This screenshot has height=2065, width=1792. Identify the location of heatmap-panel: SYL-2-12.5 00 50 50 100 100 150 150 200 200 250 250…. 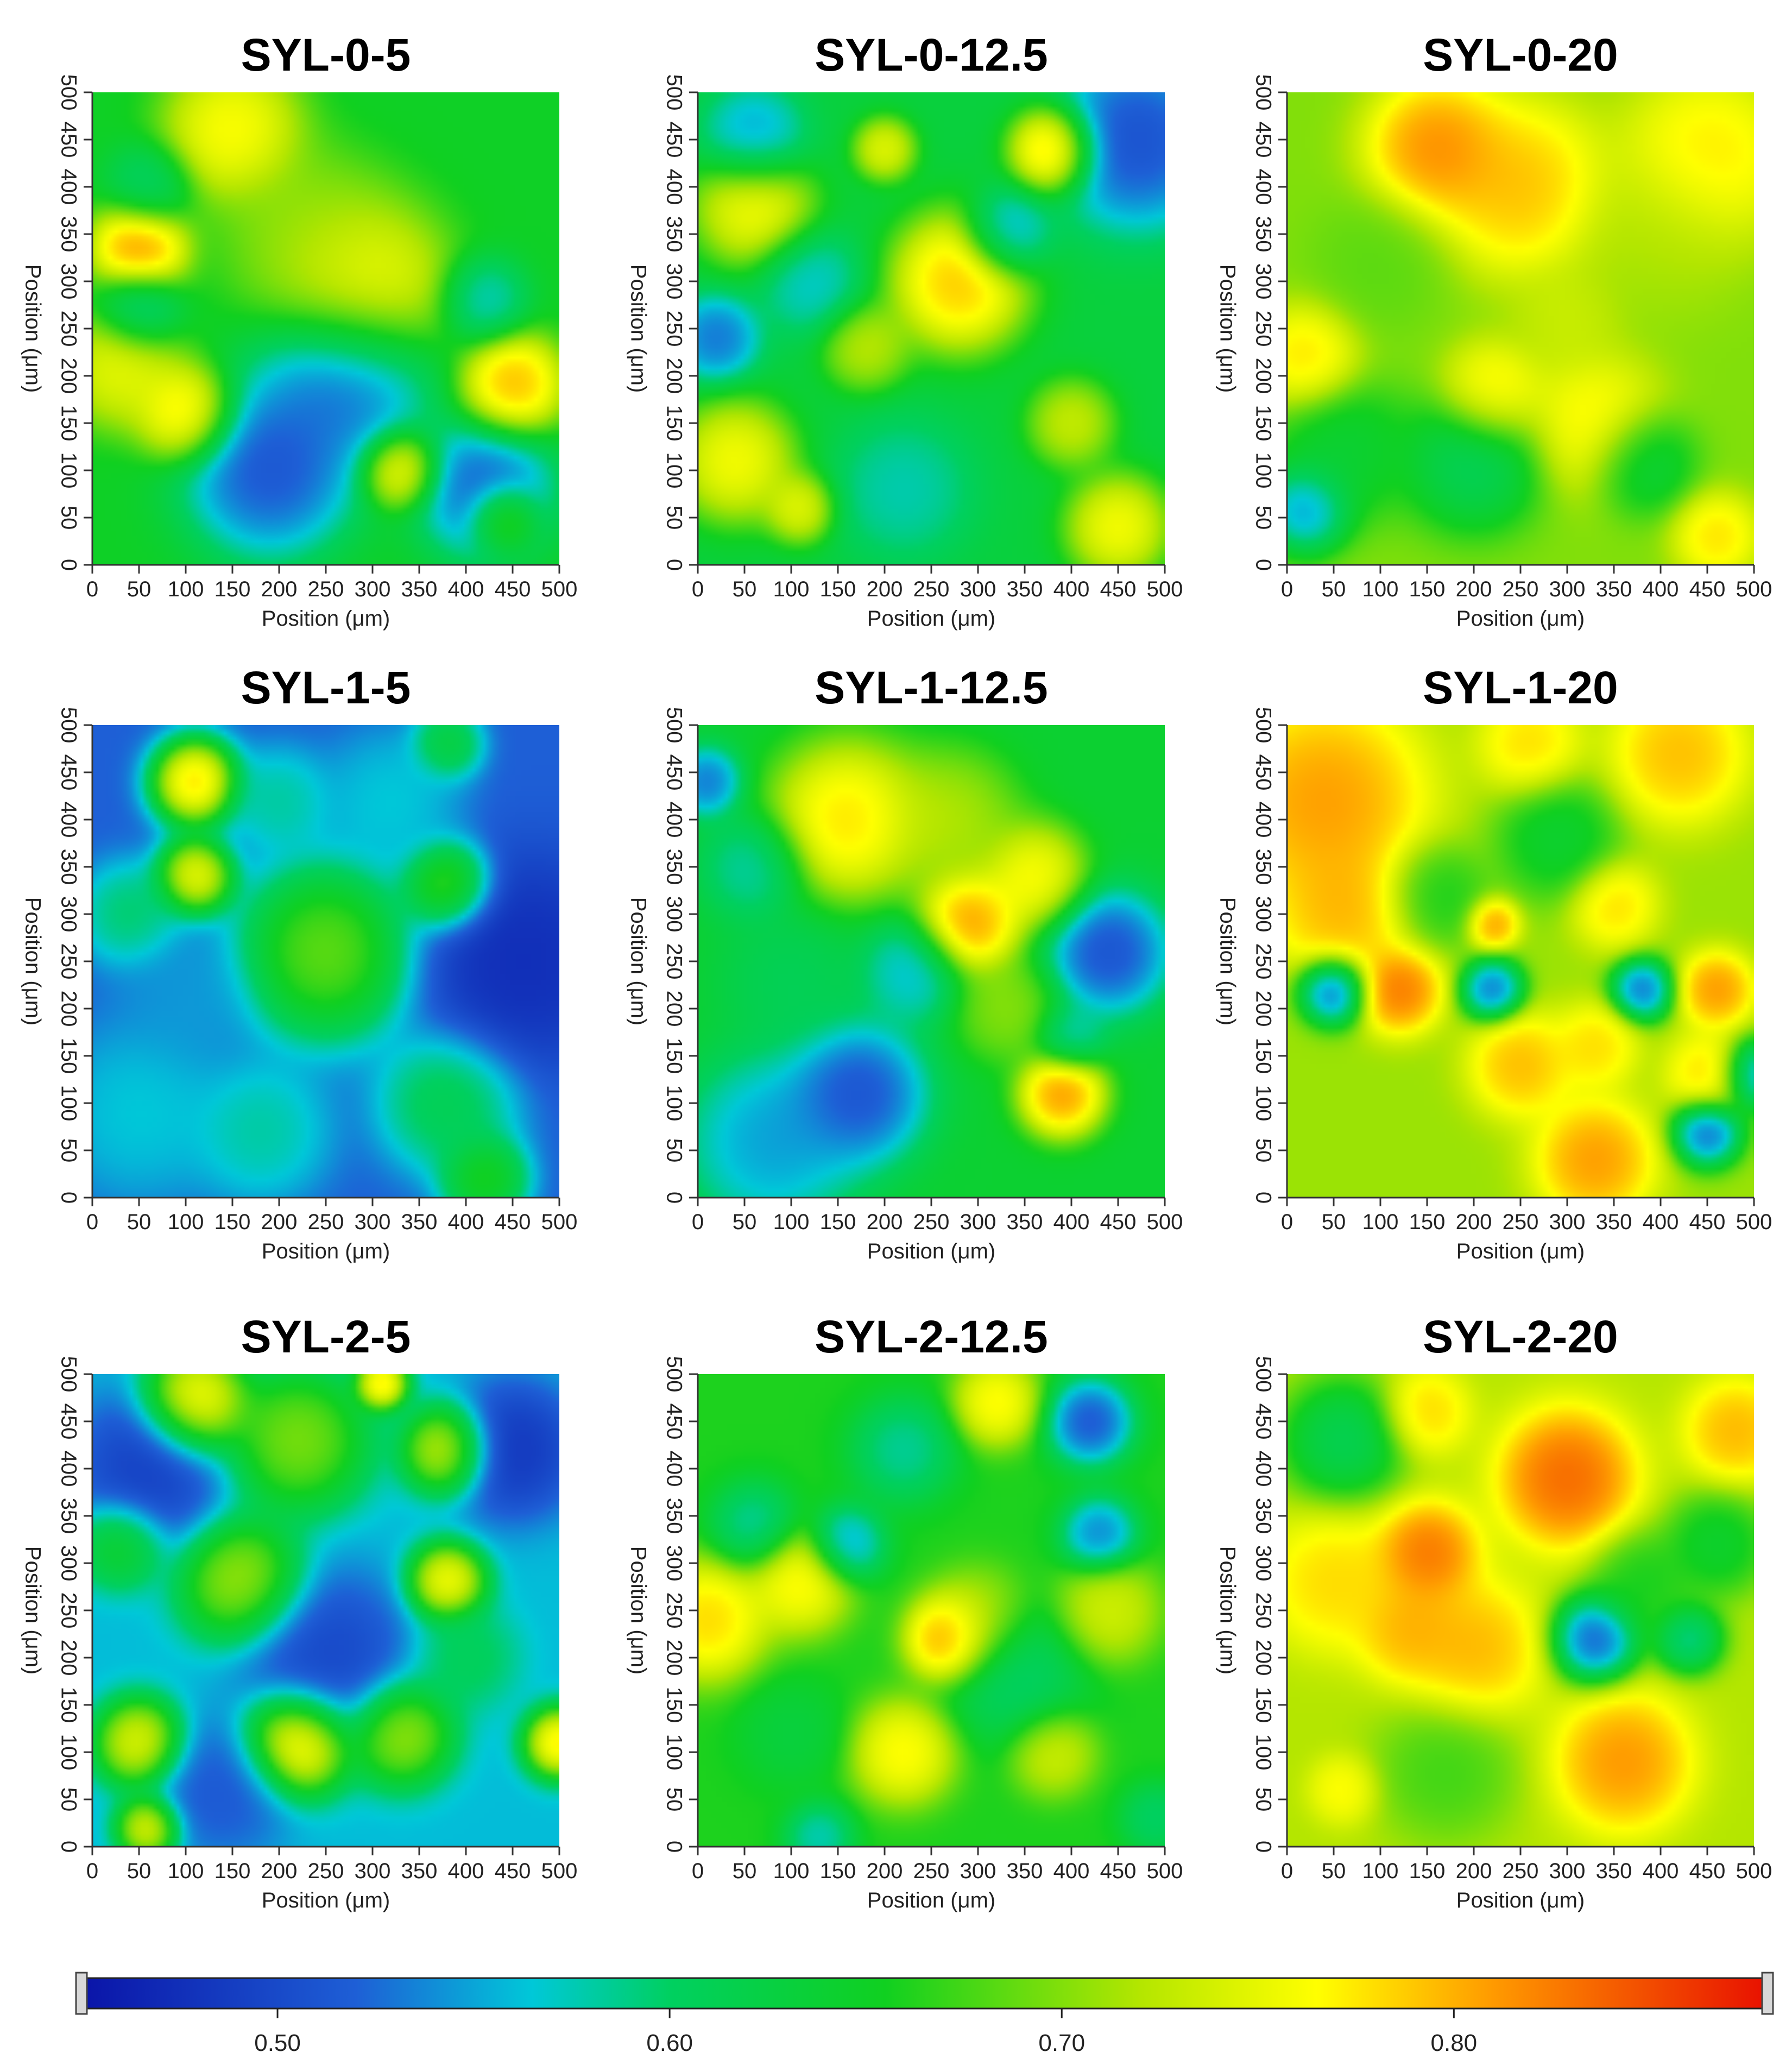
(905, 1611).